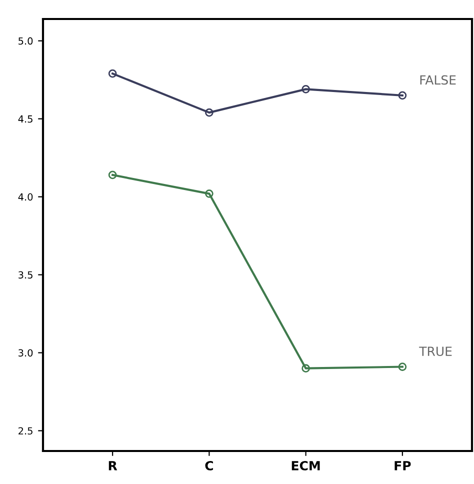  I want to click on y-tick-label: 2.5, so click(25, 431).